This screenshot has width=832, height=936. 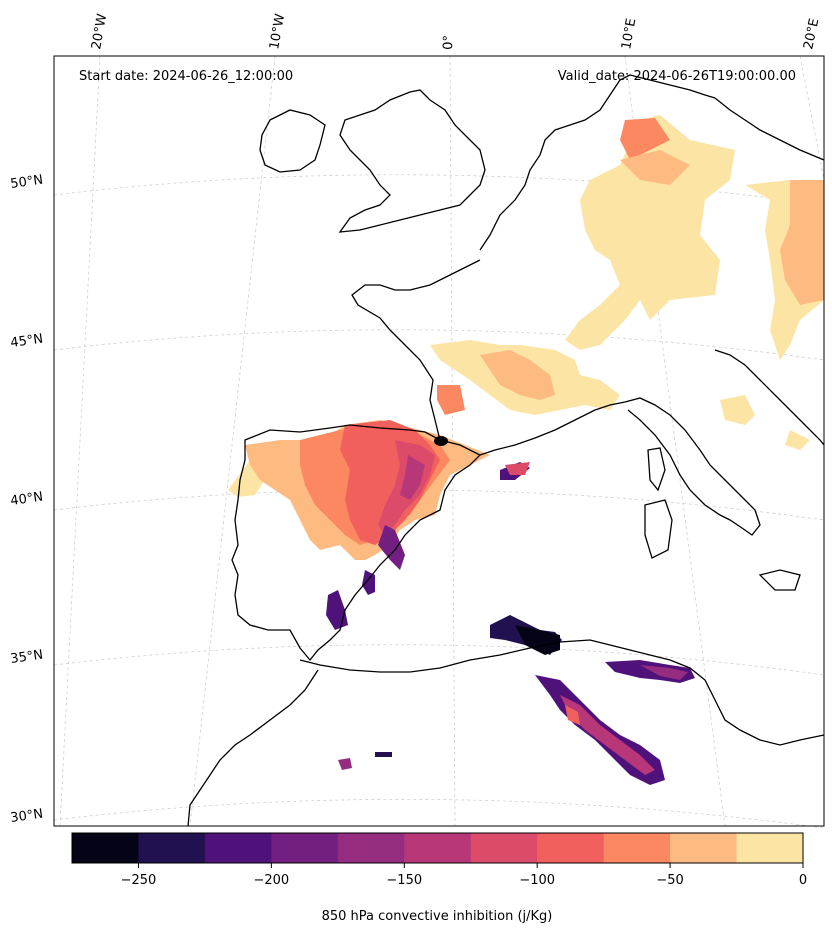 What do you see at coordinates (186, 76) in the screenshot?
I see `start-date-label: Start date: 2024-06-26_12:00:00` at bounding box center [186, 76].